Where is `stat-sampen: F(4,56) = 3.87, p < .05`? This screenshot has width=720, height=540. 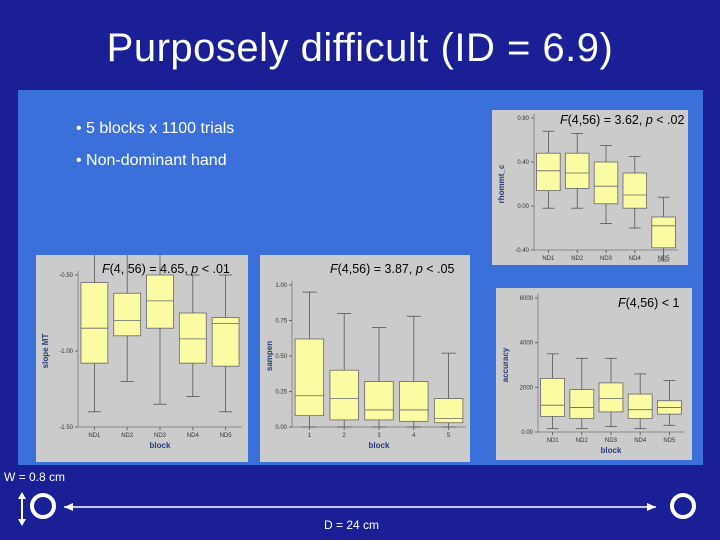 stat-sampen: F(4,56) = 3.87, p < .05 is located at coordinates (392, 269).